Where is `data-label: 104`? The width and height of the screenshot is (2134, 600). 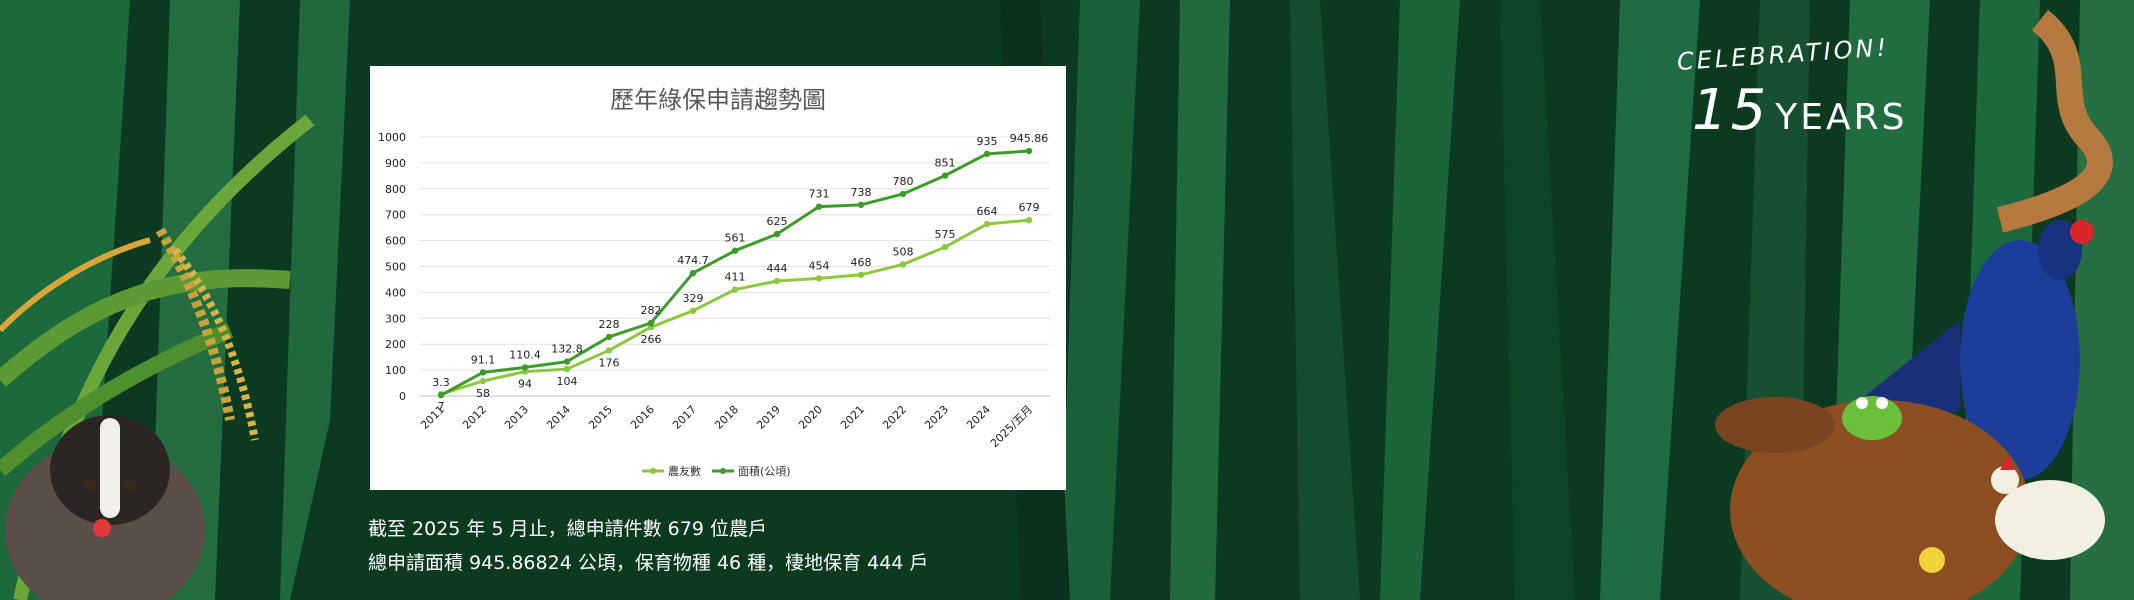
data-label: 104 is located at coordinates (567, 381).